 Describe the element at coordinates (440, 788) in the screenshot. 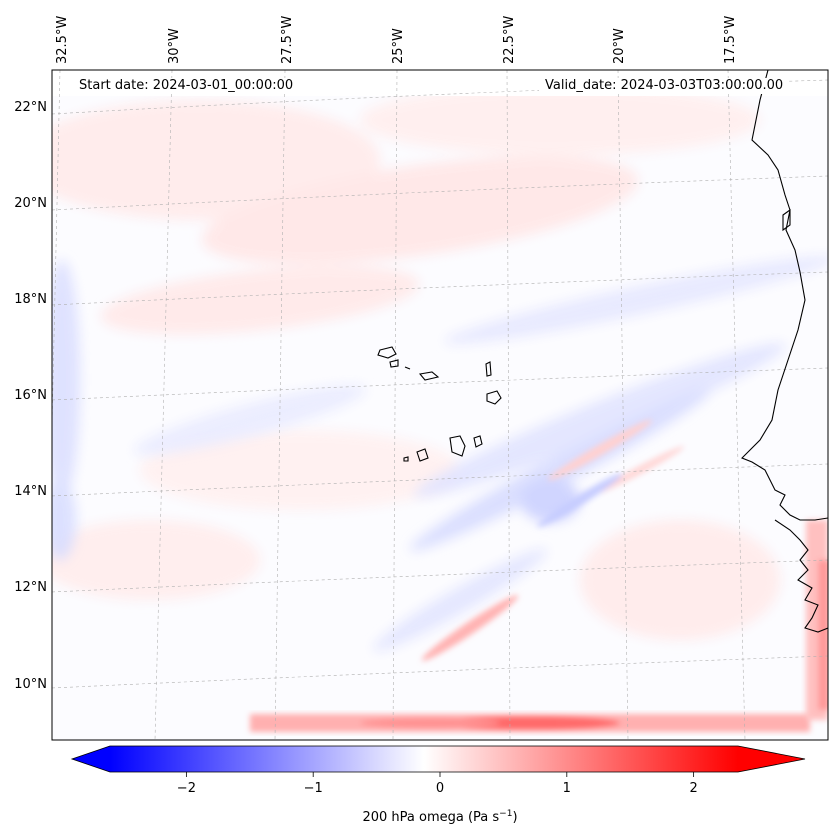

I see `colorbar-tick-label: 0` at that location.